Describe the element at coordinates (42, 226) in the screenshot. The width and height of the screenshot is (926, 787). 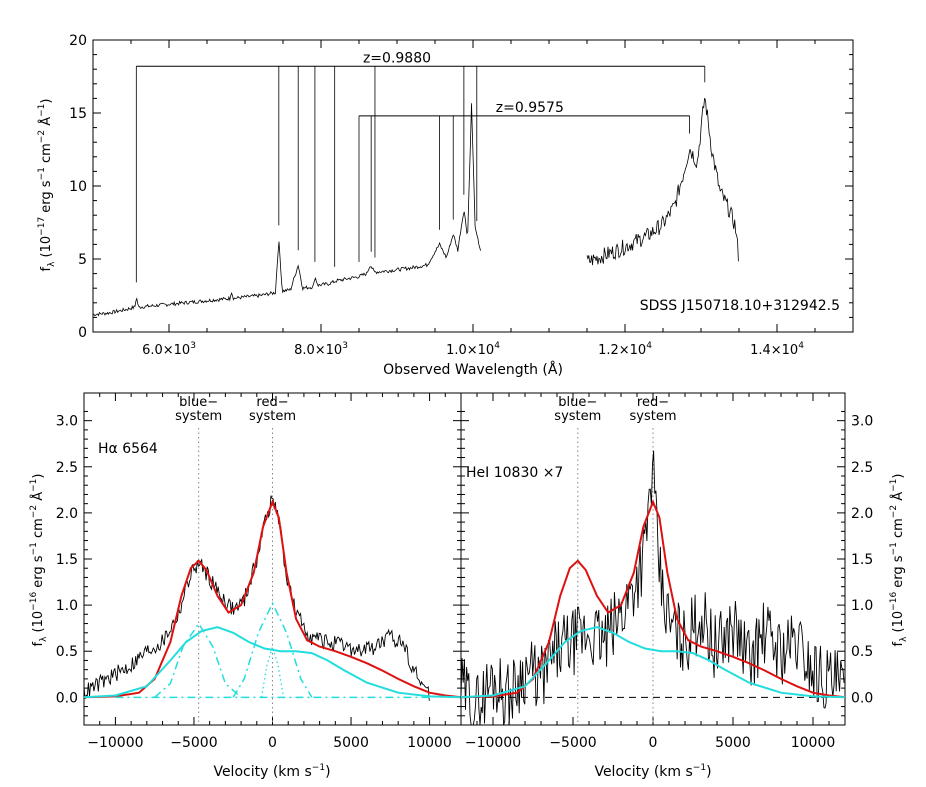
I see `label-part: −17` at that location.